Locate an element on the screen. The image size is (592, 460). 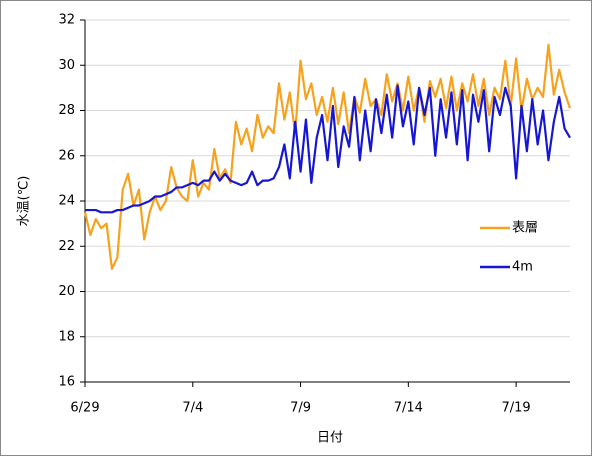
legend-label: 表層 is located at coordinates (525, 228).